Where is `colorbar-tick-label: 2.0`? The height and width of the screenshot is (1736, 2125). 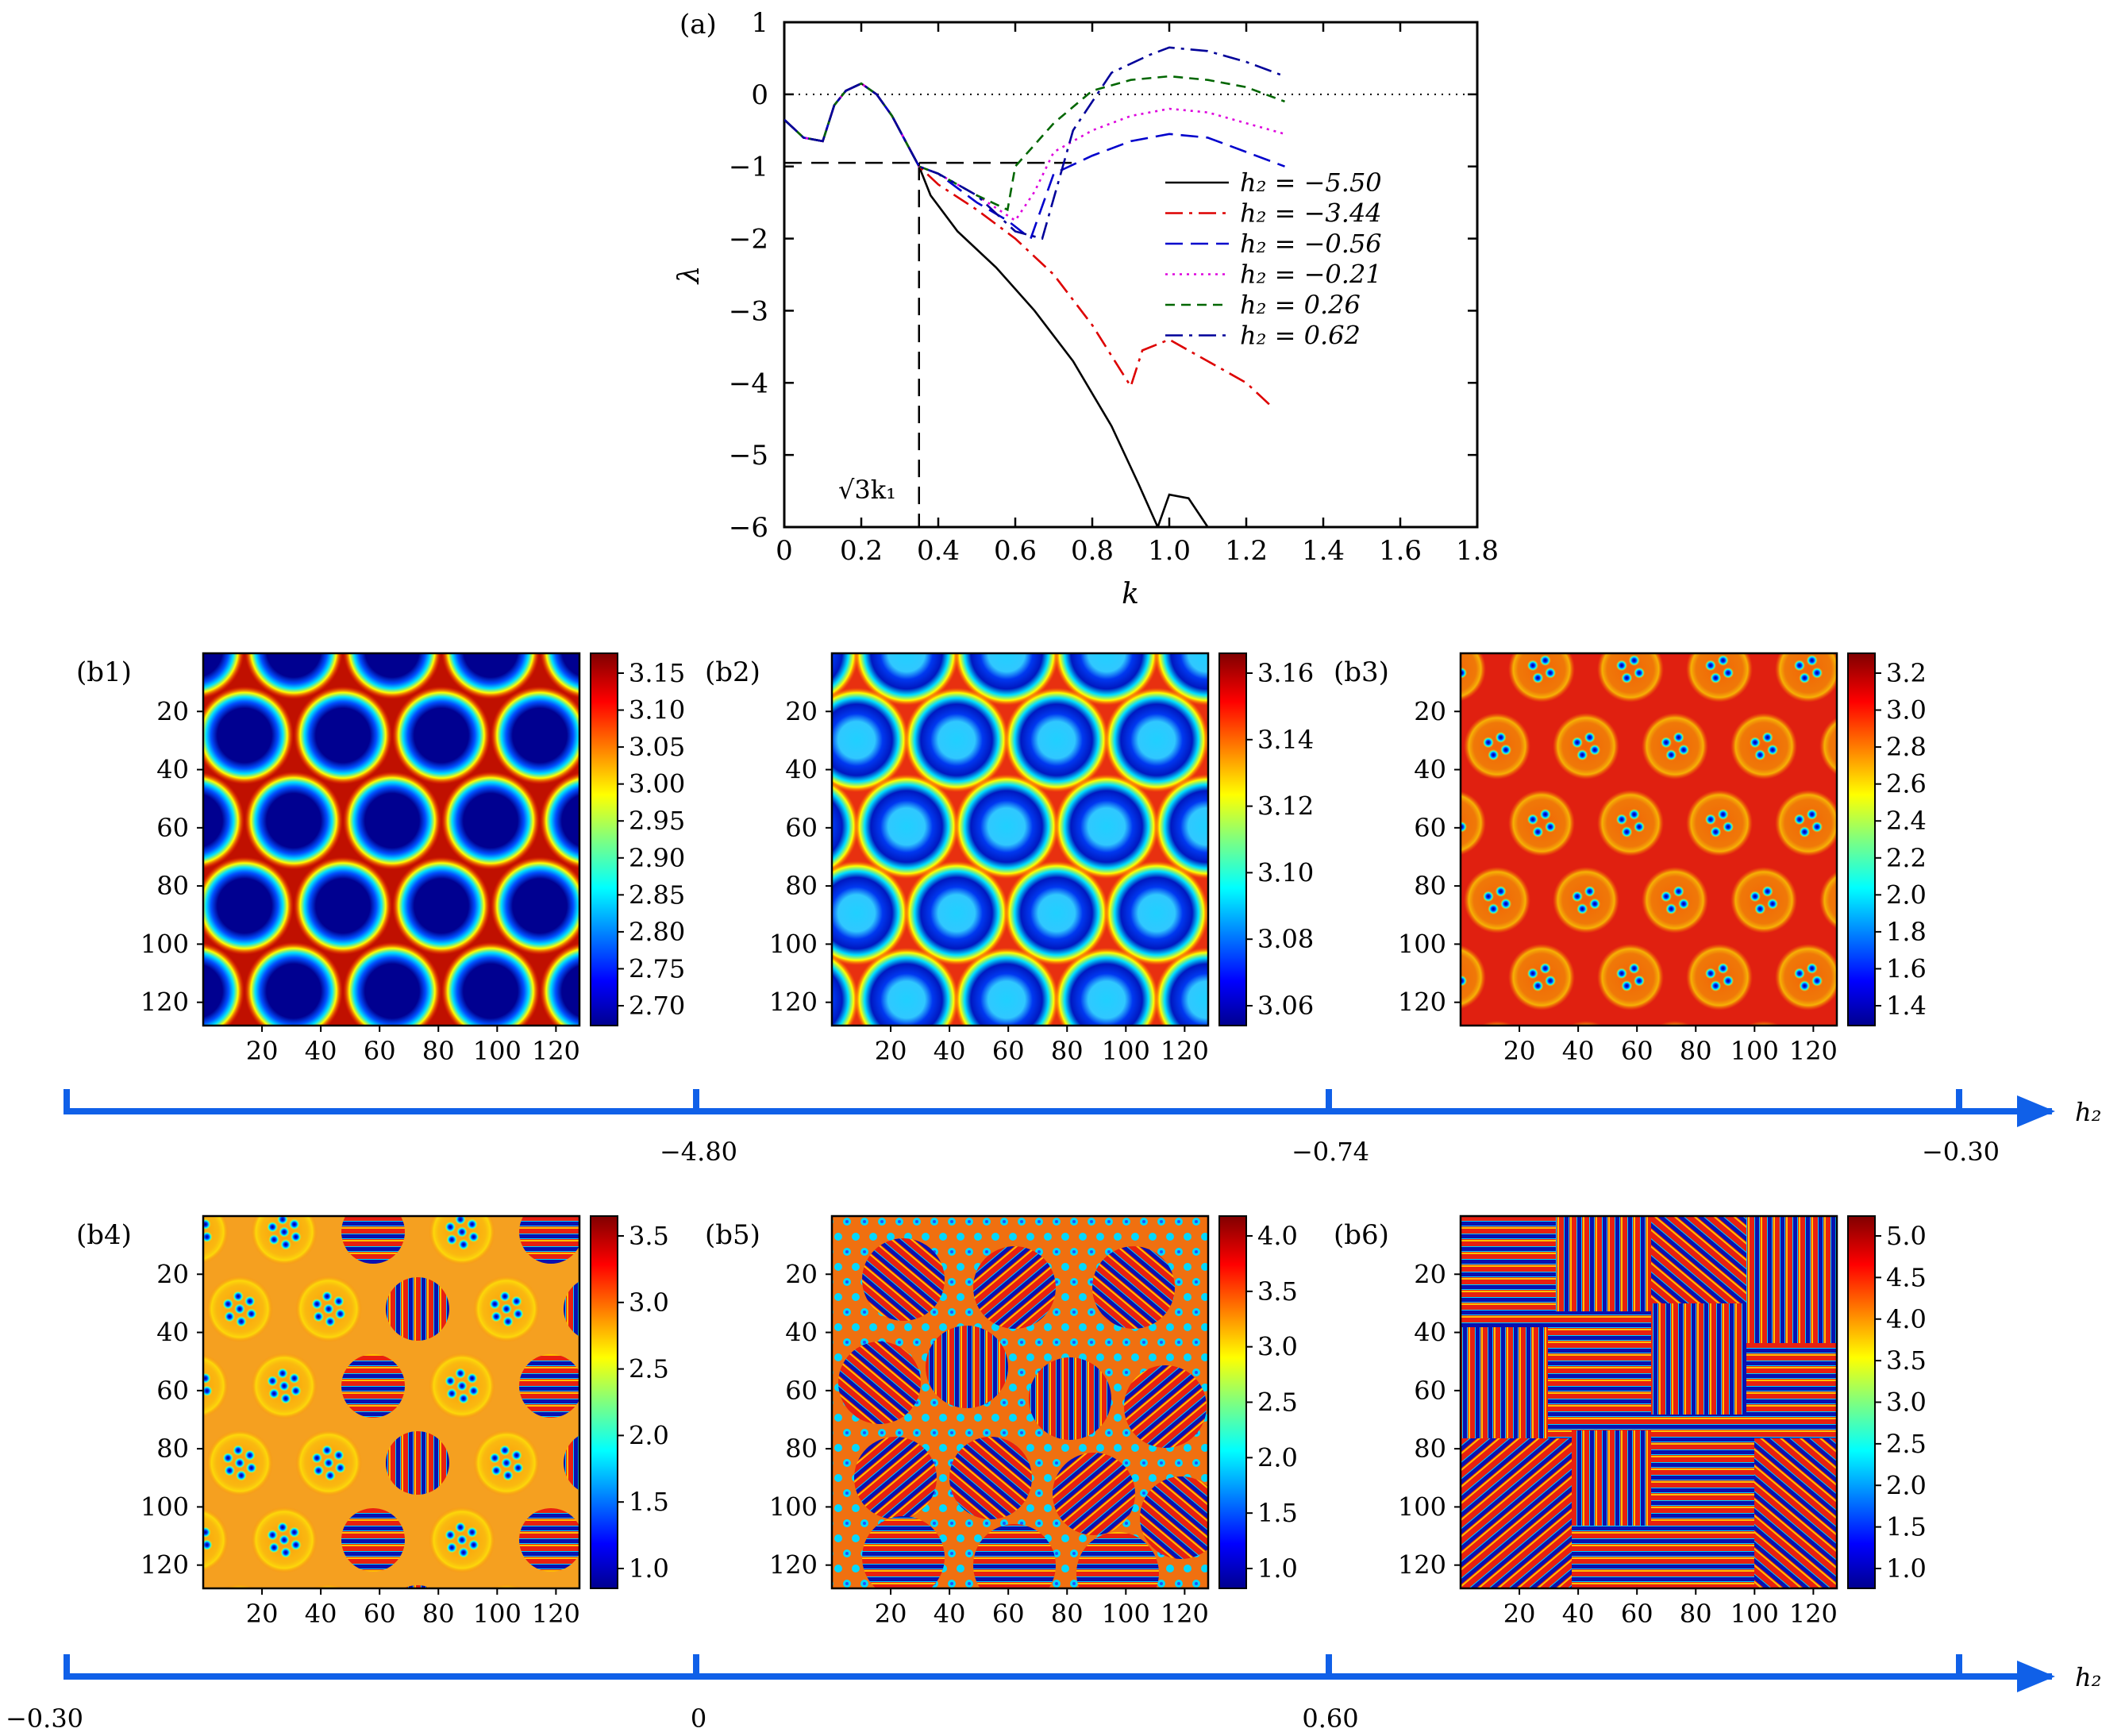
colorbar-tick-label: 2.0 is located at coordinates (1277, 1457).